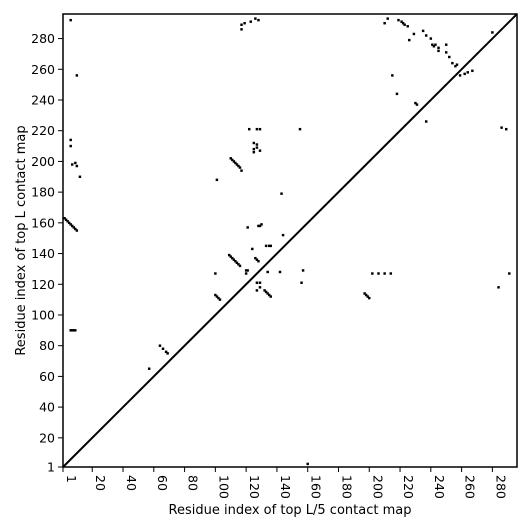 The height and width of the screenshot is (531, 531). Describe the element at coordinates (43, 253) in the screenshot. I see `y-tick-label: 140` at that location.